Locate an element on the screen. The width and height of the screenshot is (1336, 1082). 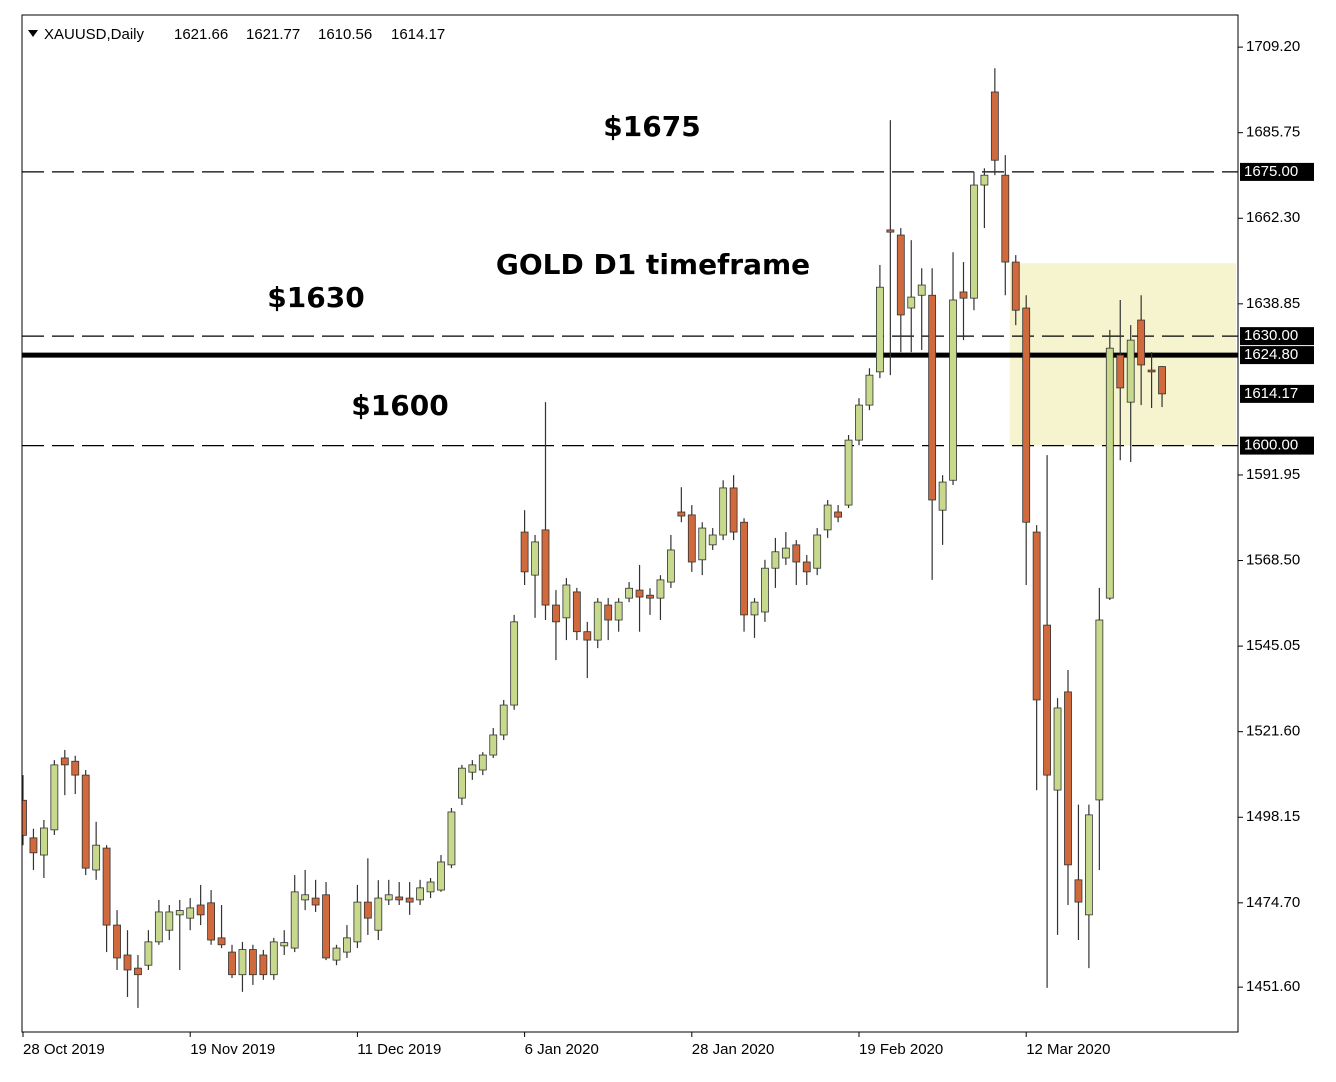
y-tick-label: 1451.60 is located at coordinates (1273, 986).